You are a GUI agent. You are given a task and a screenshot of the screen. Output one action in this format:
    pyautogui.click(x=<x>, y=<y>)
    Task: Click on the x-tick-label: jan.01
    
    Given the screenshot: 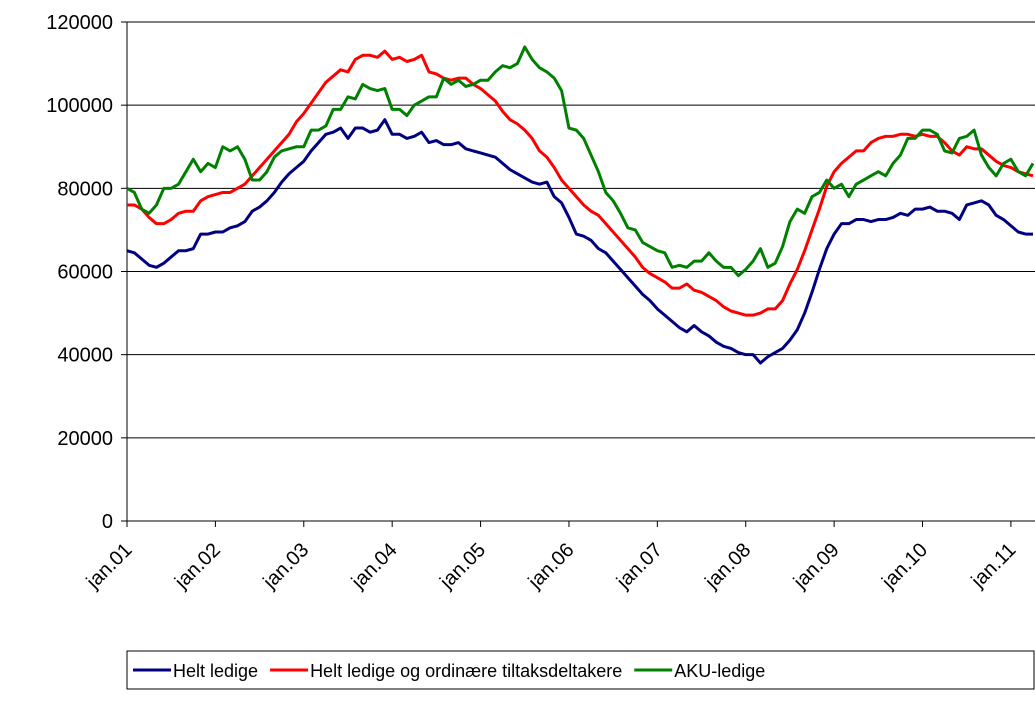 What is the action you would take?
    pyautogui.click(x=109, y=566)
    